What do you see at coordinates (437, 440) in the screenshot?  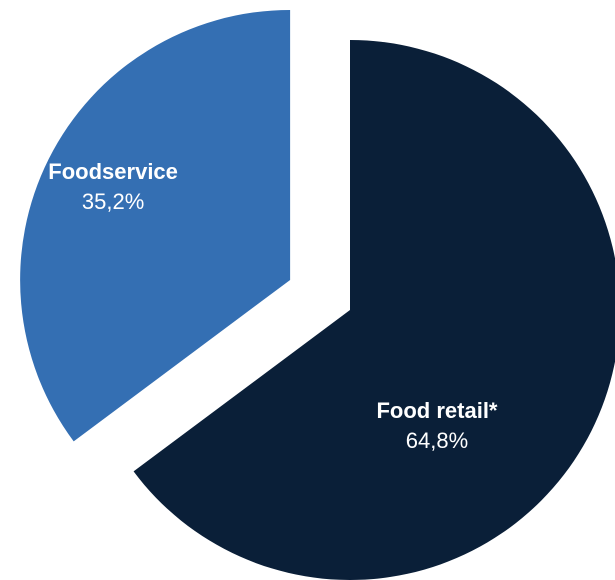 I see `slice-value-food-retail: 64,8%` at bounding box center [437, 440].